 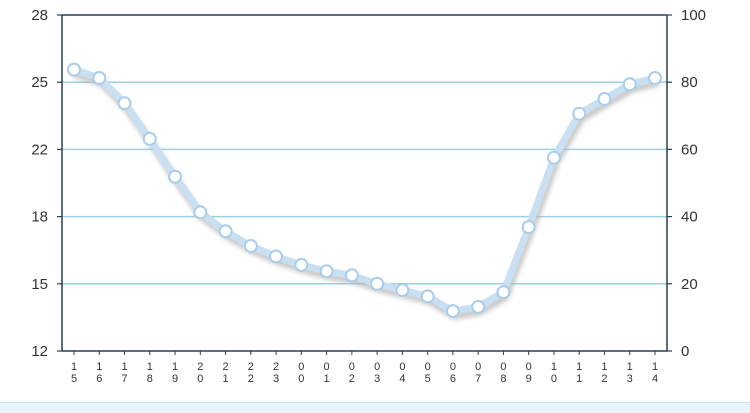 I want to click on y-tick-label: 12, so click(x=39, y=351).